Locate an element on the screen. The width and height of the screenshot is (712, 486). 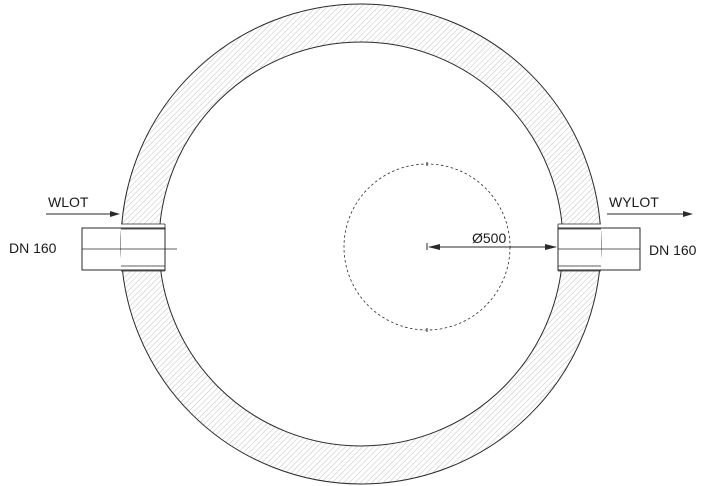
inlet-arrow is located at coordinates (83, 214).